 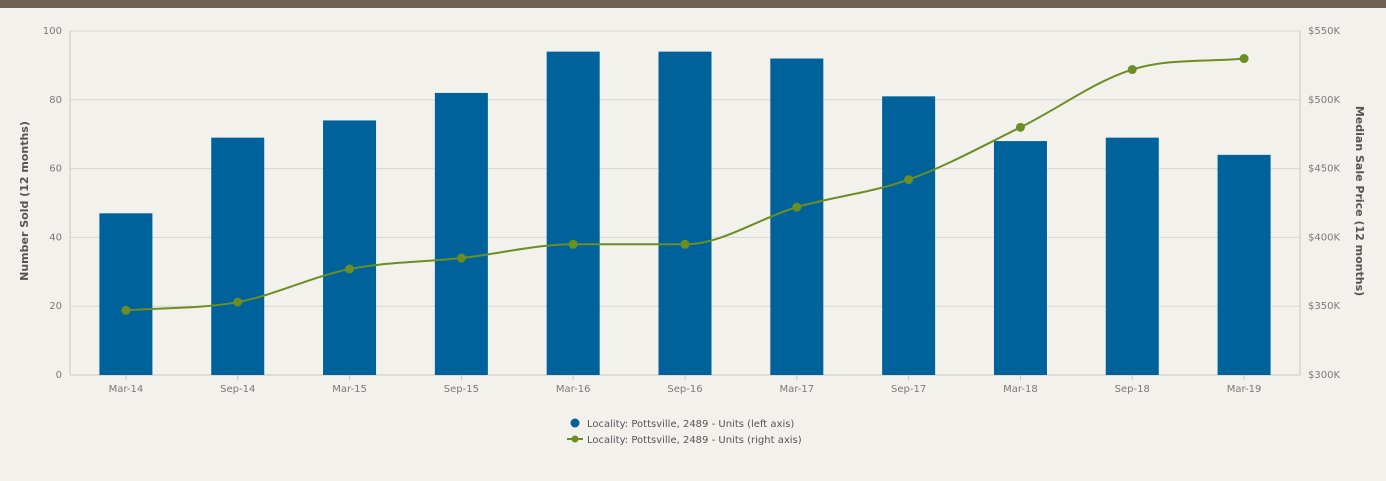 I want to click on x-tick-label: Sep-14, so click(x=237, y=389).